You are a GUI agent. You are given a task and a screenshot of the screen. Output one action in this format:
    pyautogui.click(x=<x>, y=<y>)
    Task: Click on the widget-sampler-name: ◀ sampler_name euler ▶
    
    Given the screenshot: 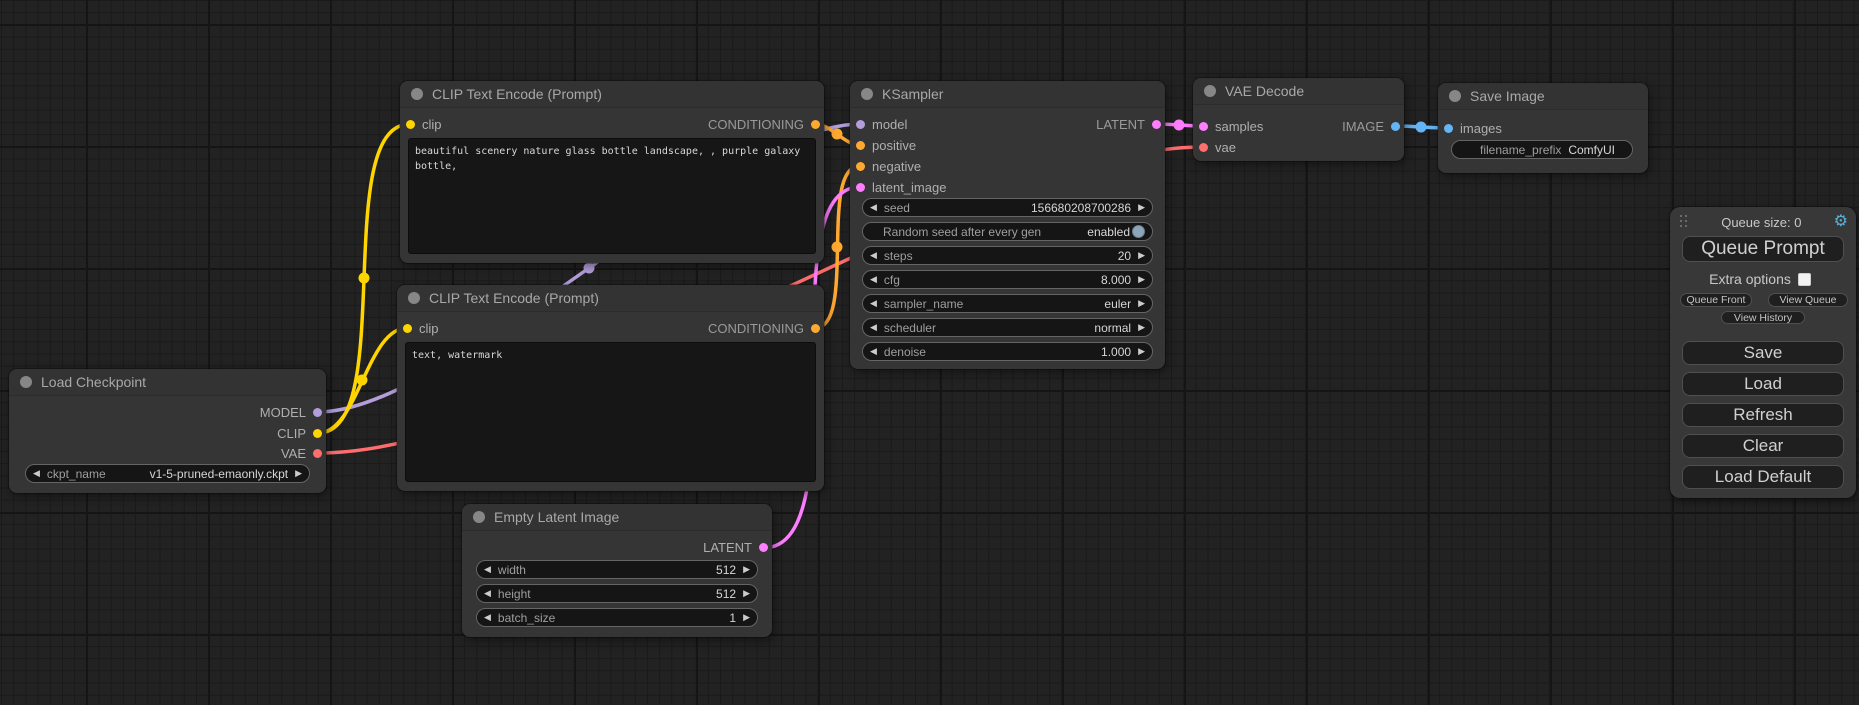 What is the action you would take?
    pyautogui.click(x=1007, y=303)
    